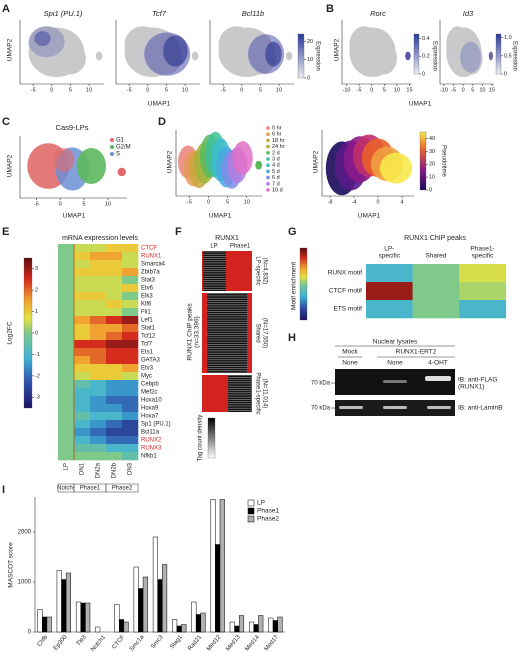 The width and height of the screenshot is (520, 653). What do you see at coordinates (239, 393) in the screenshot?
I see `signal` at bounding box center [239, 393].